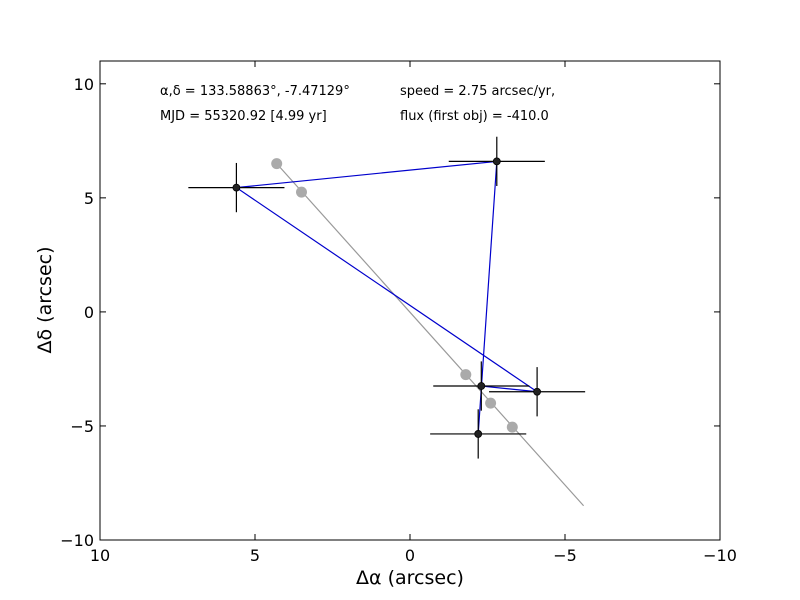  Describe the element at coordinates (477, 91) in the screenshot. I see `speed-annotation: speed = 2.75 arcsec/yr,` at that location.